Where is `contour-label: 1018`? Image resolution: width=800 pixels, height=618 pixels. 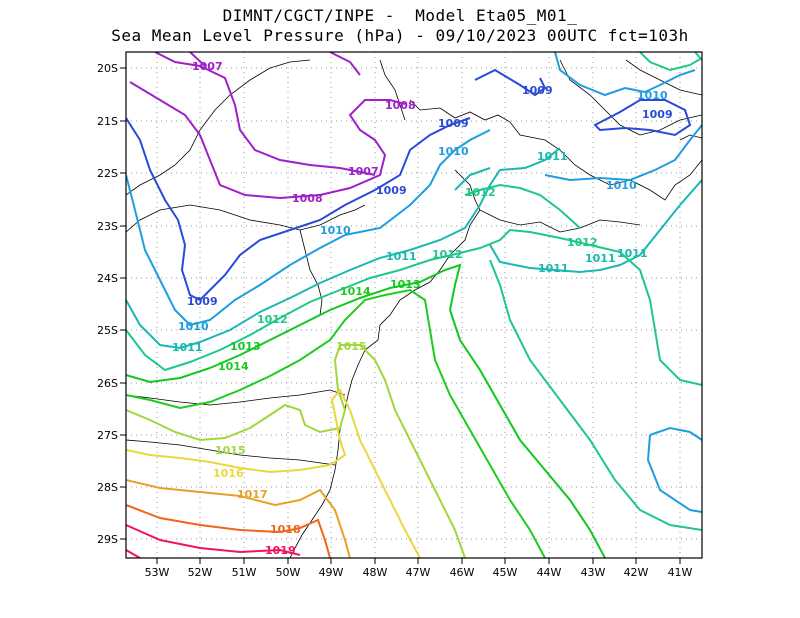
contour-label: 1018 is located at coordinates (285, 529).